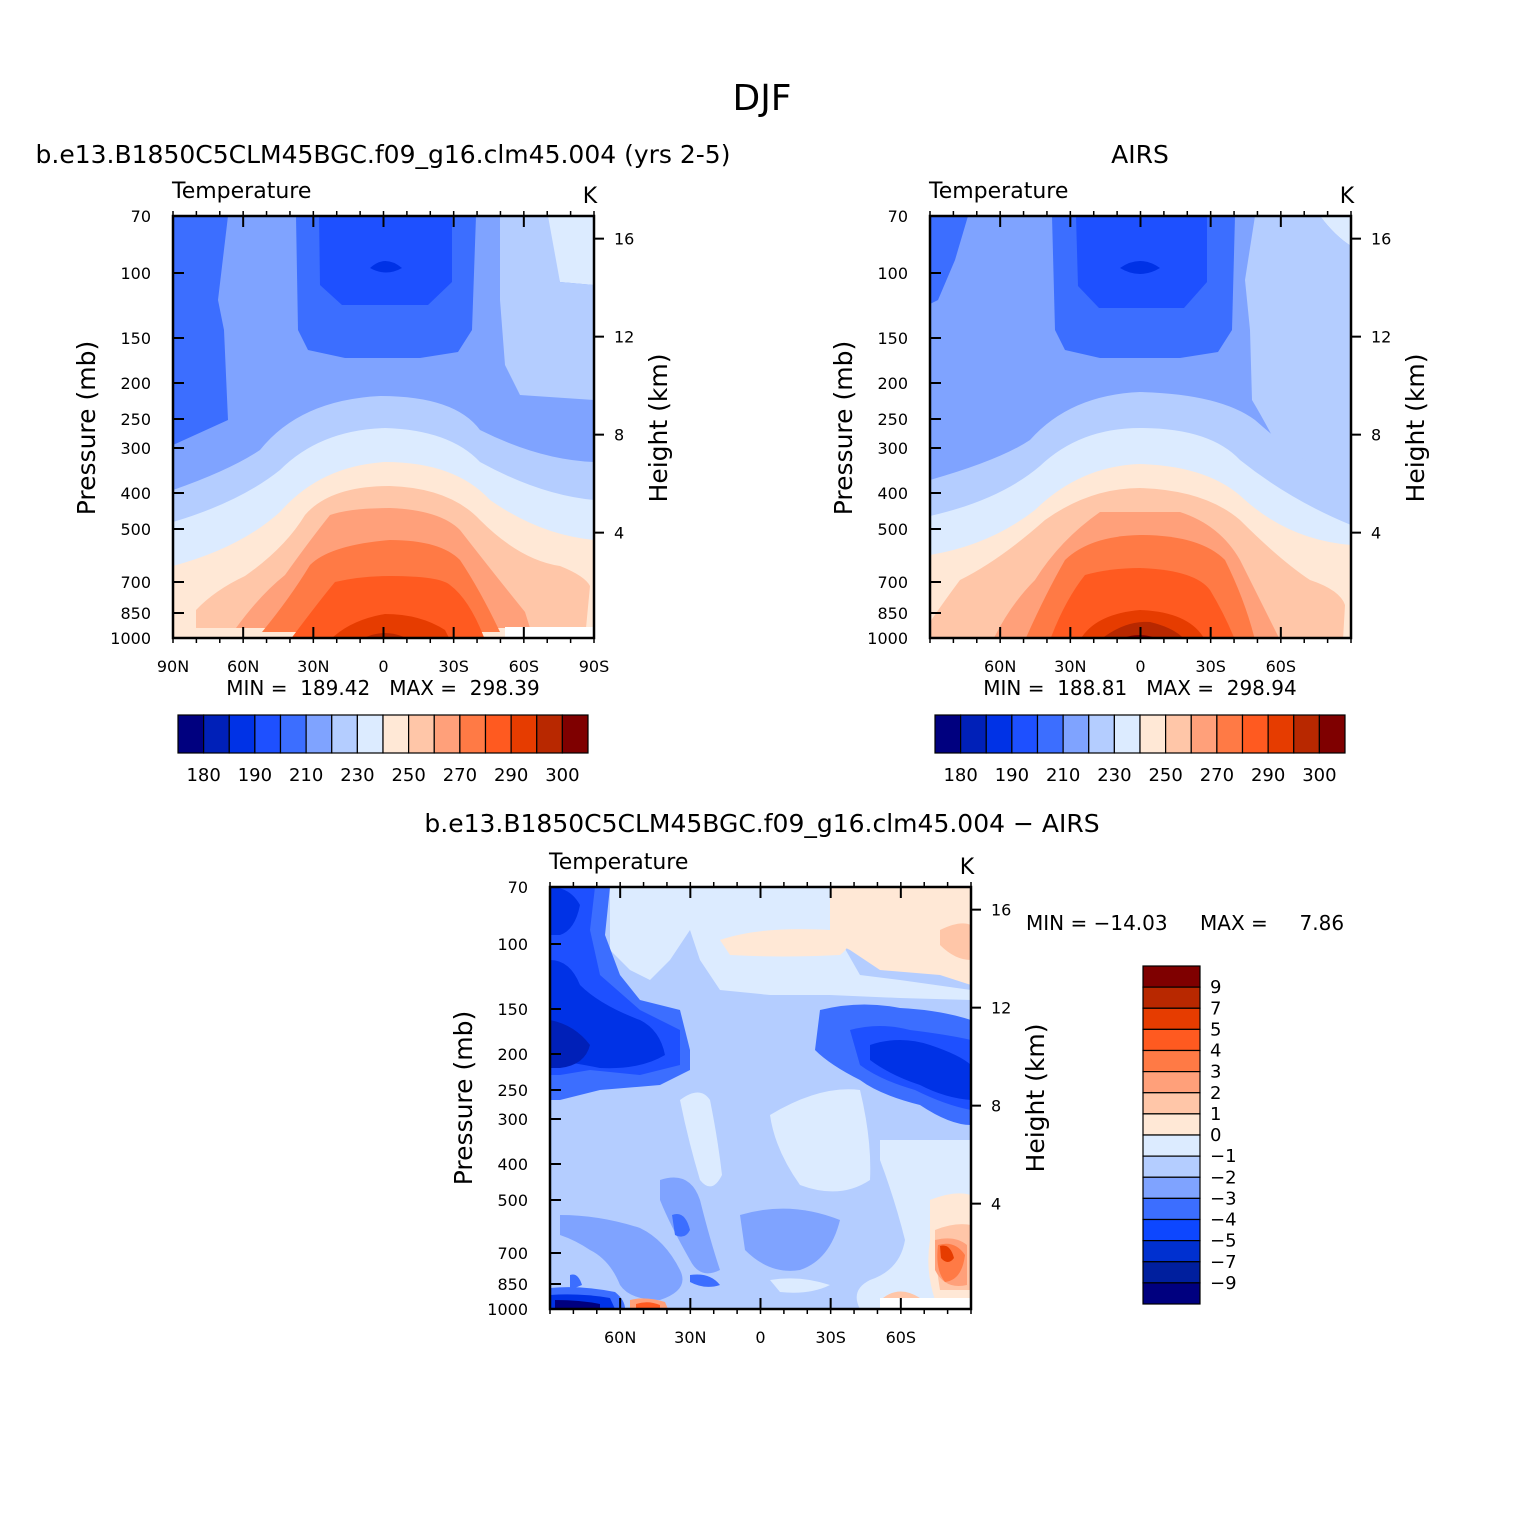 The image size is (1524, 1524). Describe the element at coordinates (967, 867) in the screenshot. I see `panel-diff-units: K` at that location.